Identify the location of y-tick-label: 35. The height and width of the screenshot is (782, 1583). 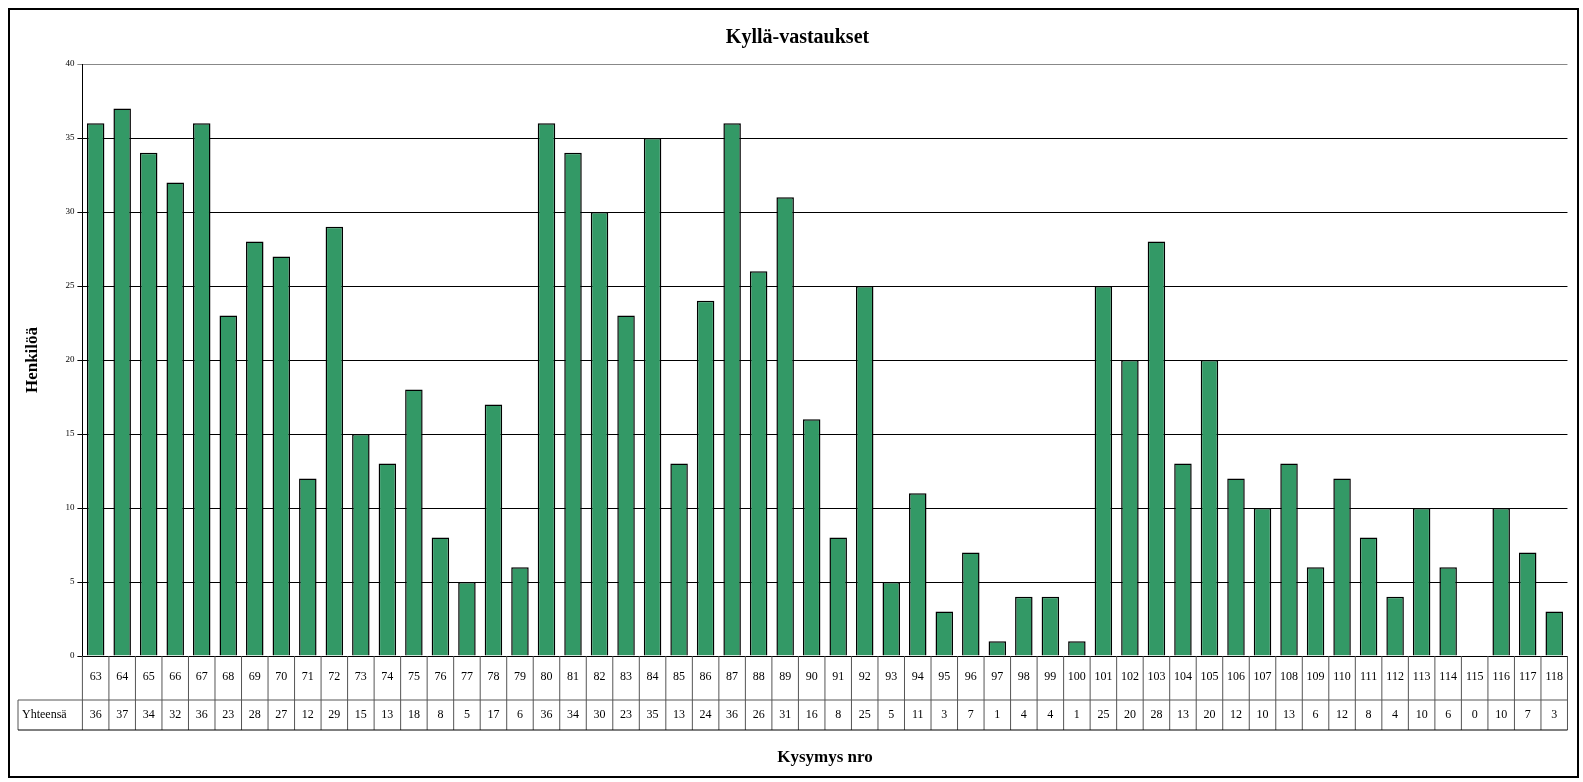
(70, 137).